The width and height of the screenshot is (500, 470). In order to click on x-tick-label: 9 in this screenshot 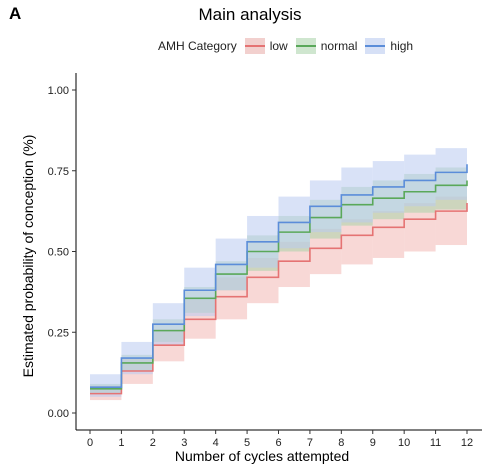, I will do `click(373, 443)`.